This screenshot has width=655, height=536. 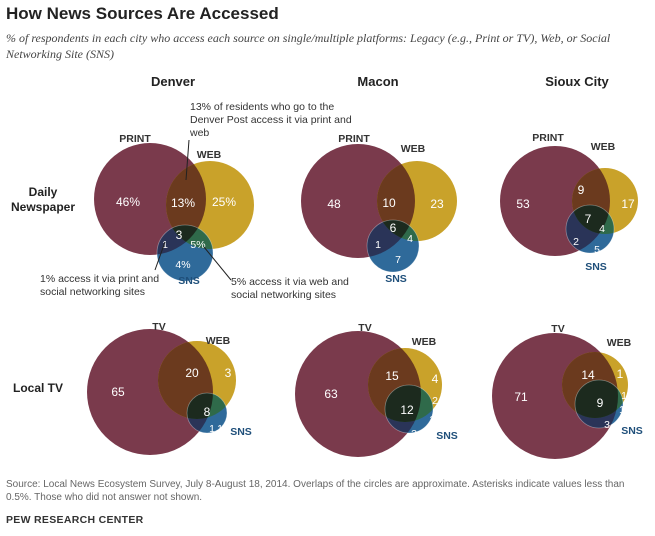 What do you see at coordinates (597, 250) in the screenshot?
I see `value-sns-only: 5` at bounding box center [597, 250].